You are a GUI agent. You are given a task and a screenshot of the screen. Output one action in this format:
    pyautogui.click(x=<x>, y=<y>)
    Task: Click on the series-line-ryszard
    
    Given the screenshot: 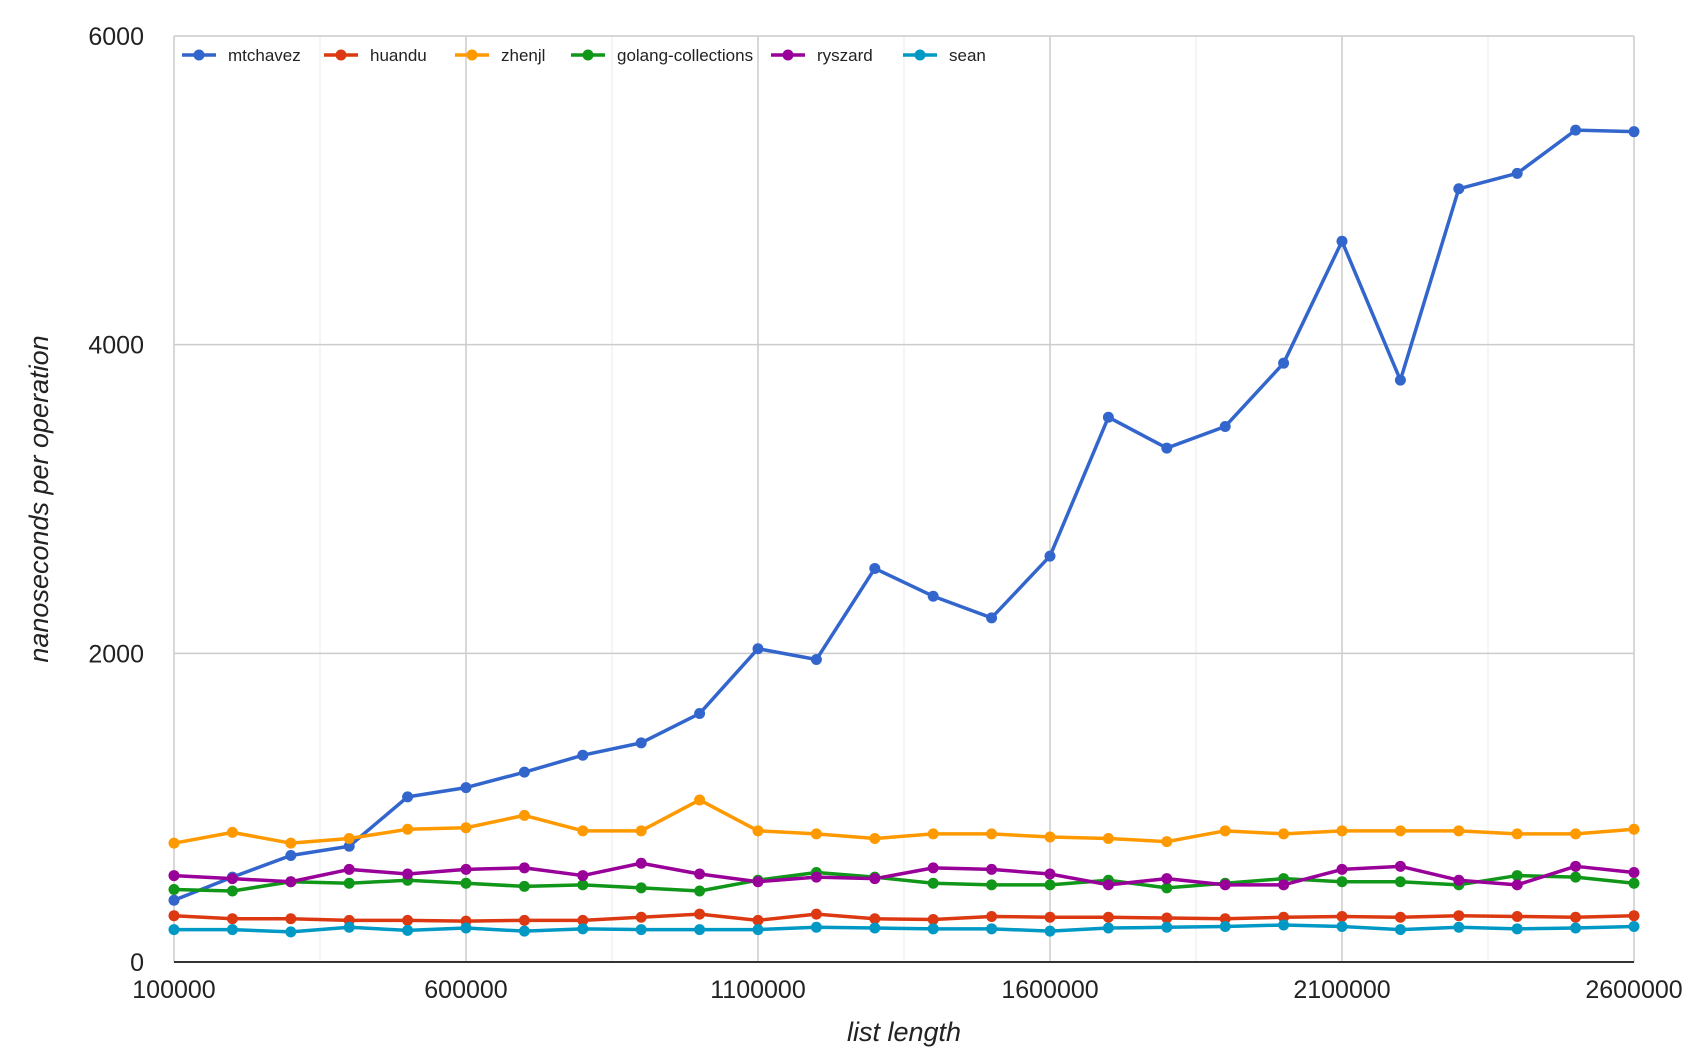 What is the action you would take?
    pyautogui.click(x=904, y=874)
    